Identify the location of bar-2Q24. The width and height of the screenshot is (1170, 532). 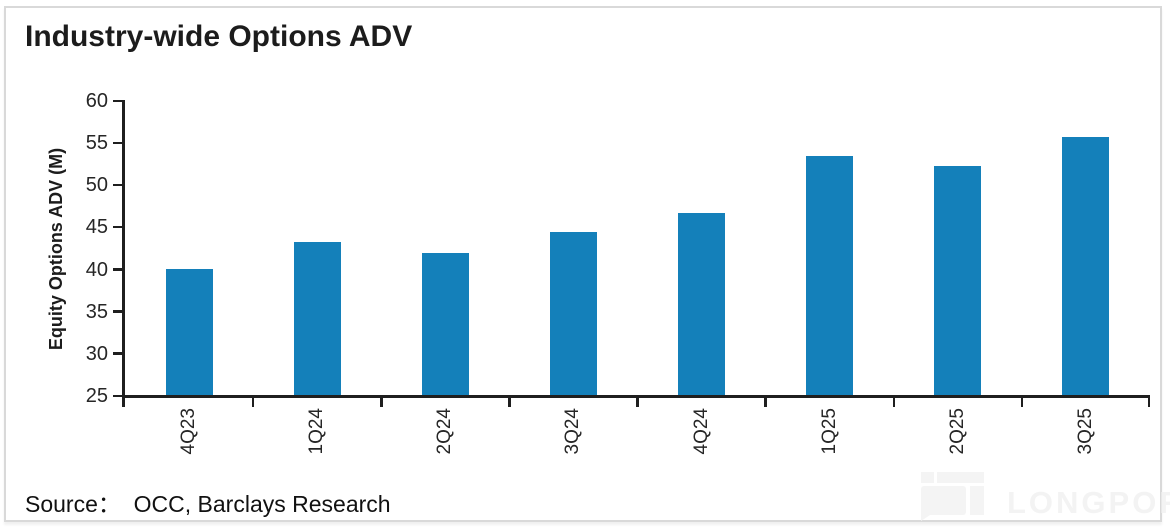
(445, 323).